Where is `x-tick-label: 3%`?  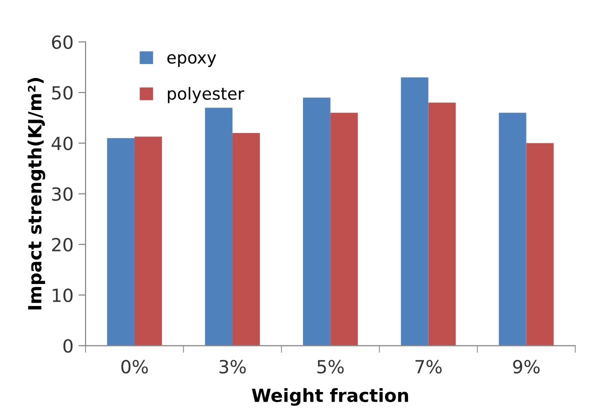 x-tick-label: 3% is located at coordinates (233, 367).